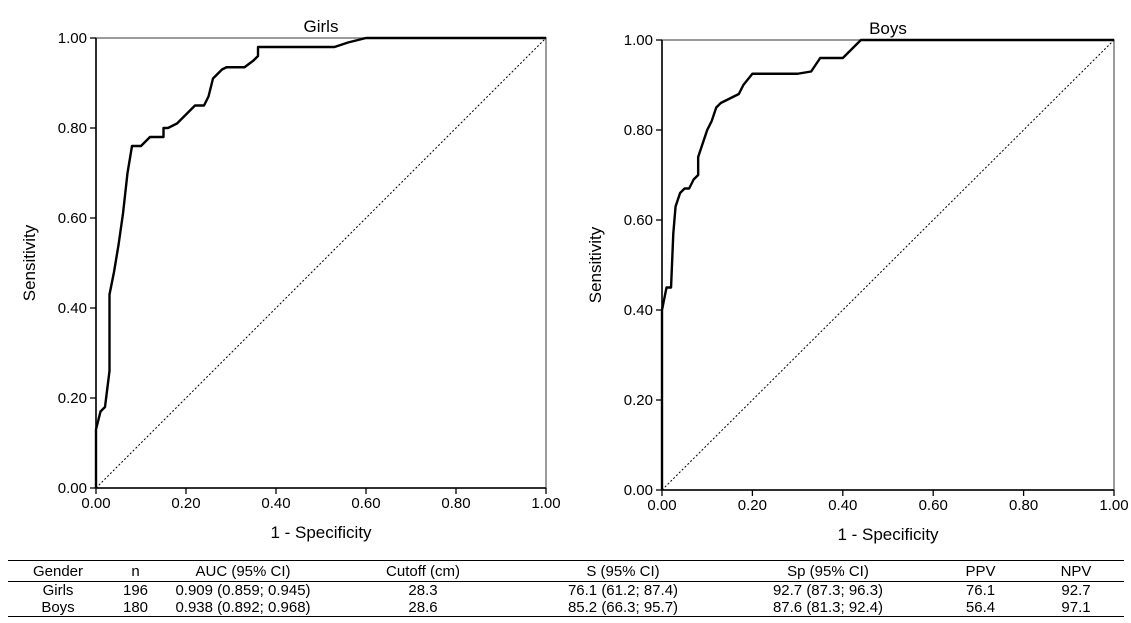 This screenshot has width=1131, height=623. What do you see at coordinates (623, 571) in the screenshot?
I see `header-sensitivity: S (95% CI)` at bounding box center [623, 571].